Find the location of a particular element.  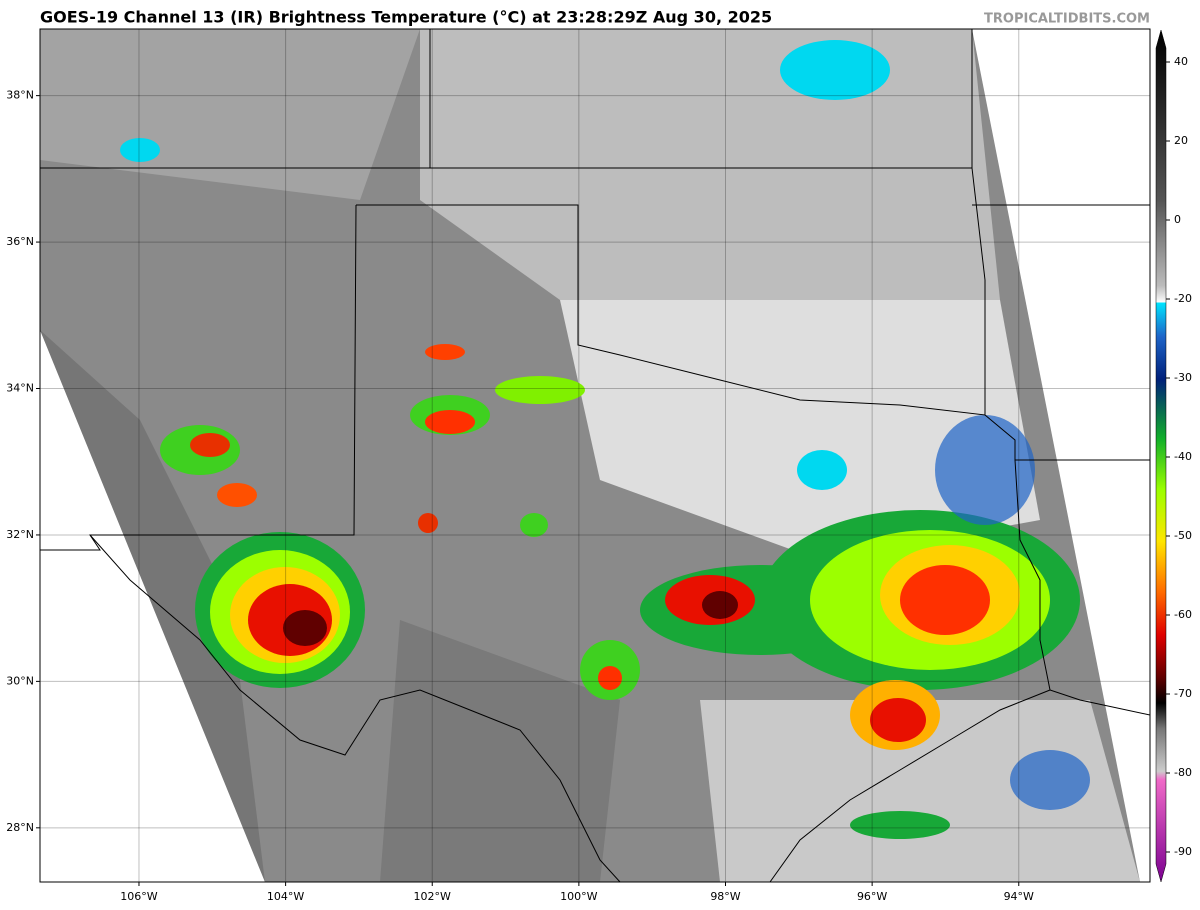

lon-label: 106°W is located at coordinates (138, 896).